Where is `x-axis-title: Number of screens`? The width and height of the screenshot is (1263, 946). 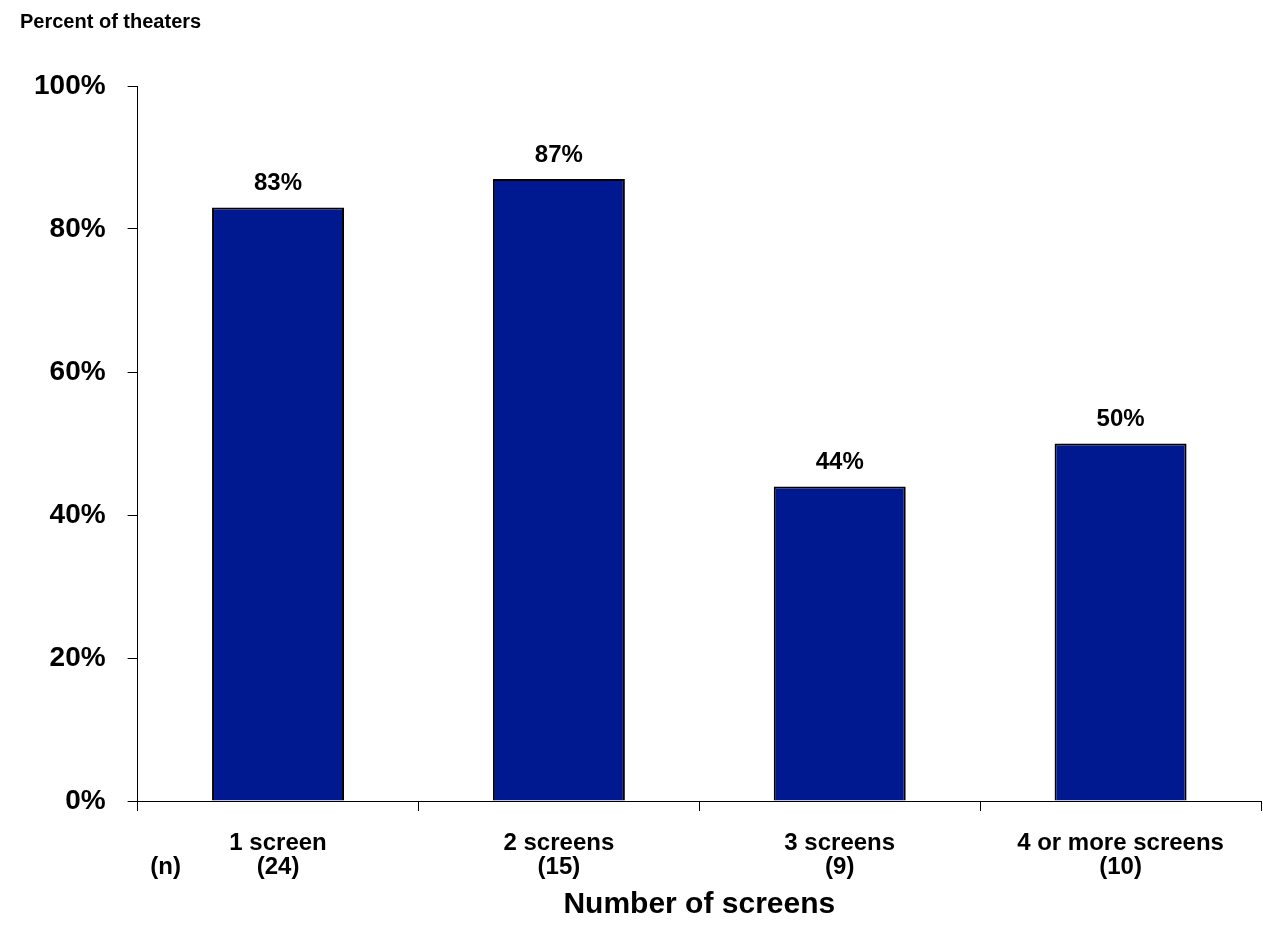 x-axis-title: Number of screens is located at coordinates (699, 903).